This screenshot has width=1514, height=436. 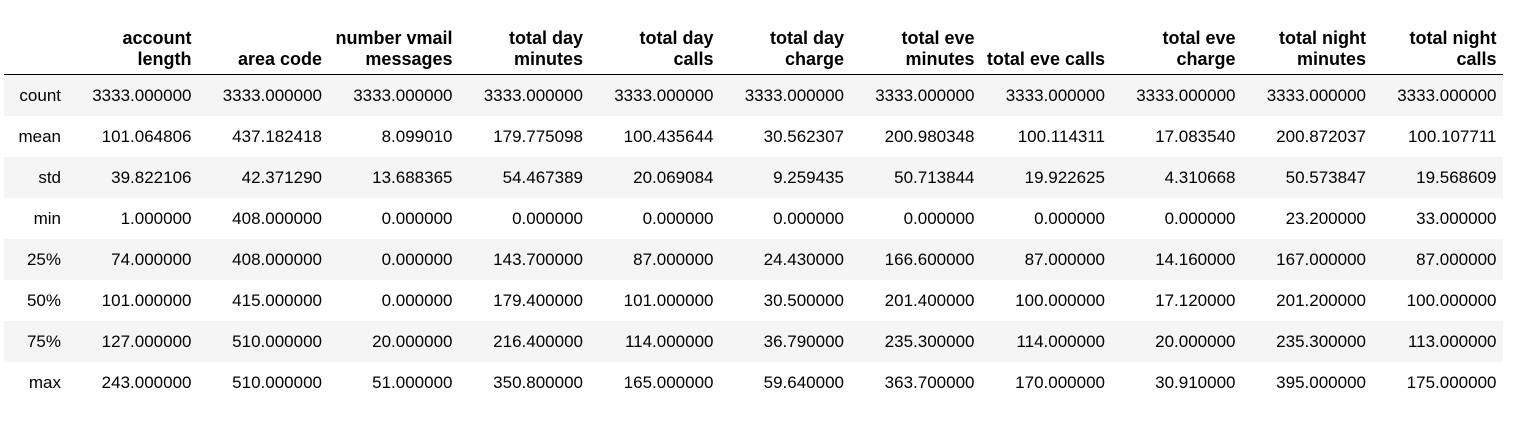 What do you see at coordinates (1195, 382) in the screenshot?
I see `table-cell: 30.910000` at bounding box center [1195, 382].